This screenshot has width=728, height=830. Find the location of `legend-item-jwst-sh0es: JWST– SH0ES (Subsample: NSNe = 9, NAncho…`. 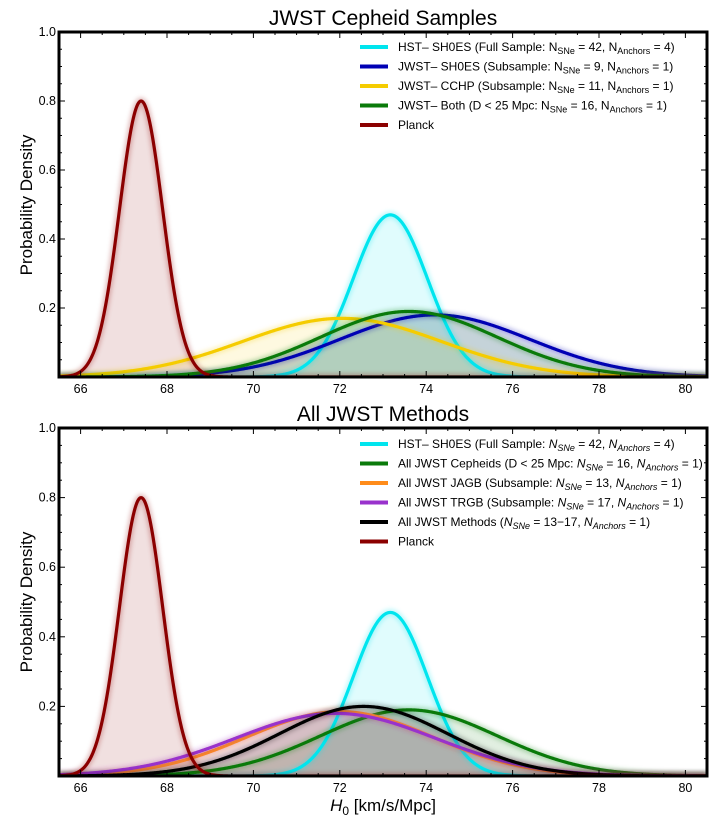

legend-item-jwst-sh0es: JWST– SH0ES (Subsample: NSNe = 9, NAncho… is located at coordinates (516, 68).